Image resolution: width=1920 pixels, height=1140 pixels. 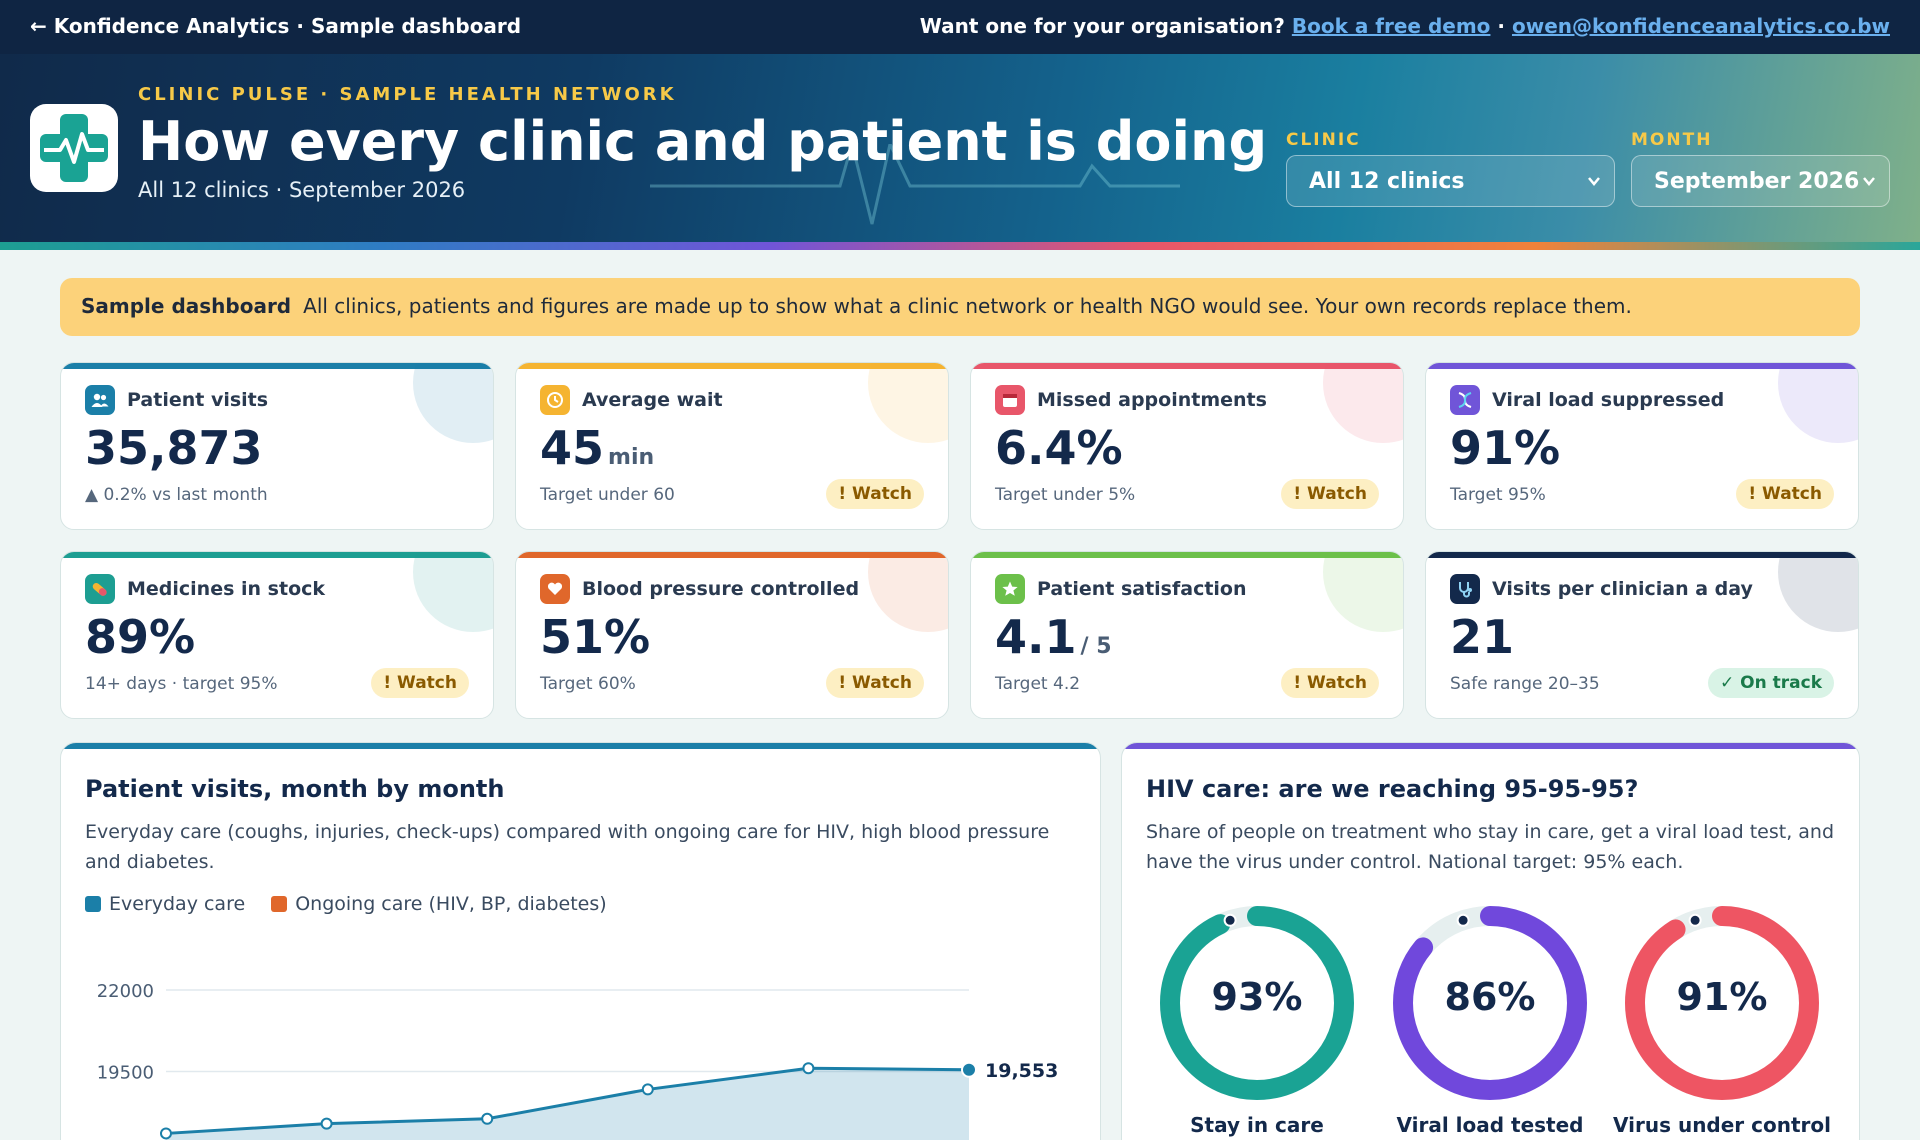 I want to click on donut-ring, so click(x=1722, y=1003).